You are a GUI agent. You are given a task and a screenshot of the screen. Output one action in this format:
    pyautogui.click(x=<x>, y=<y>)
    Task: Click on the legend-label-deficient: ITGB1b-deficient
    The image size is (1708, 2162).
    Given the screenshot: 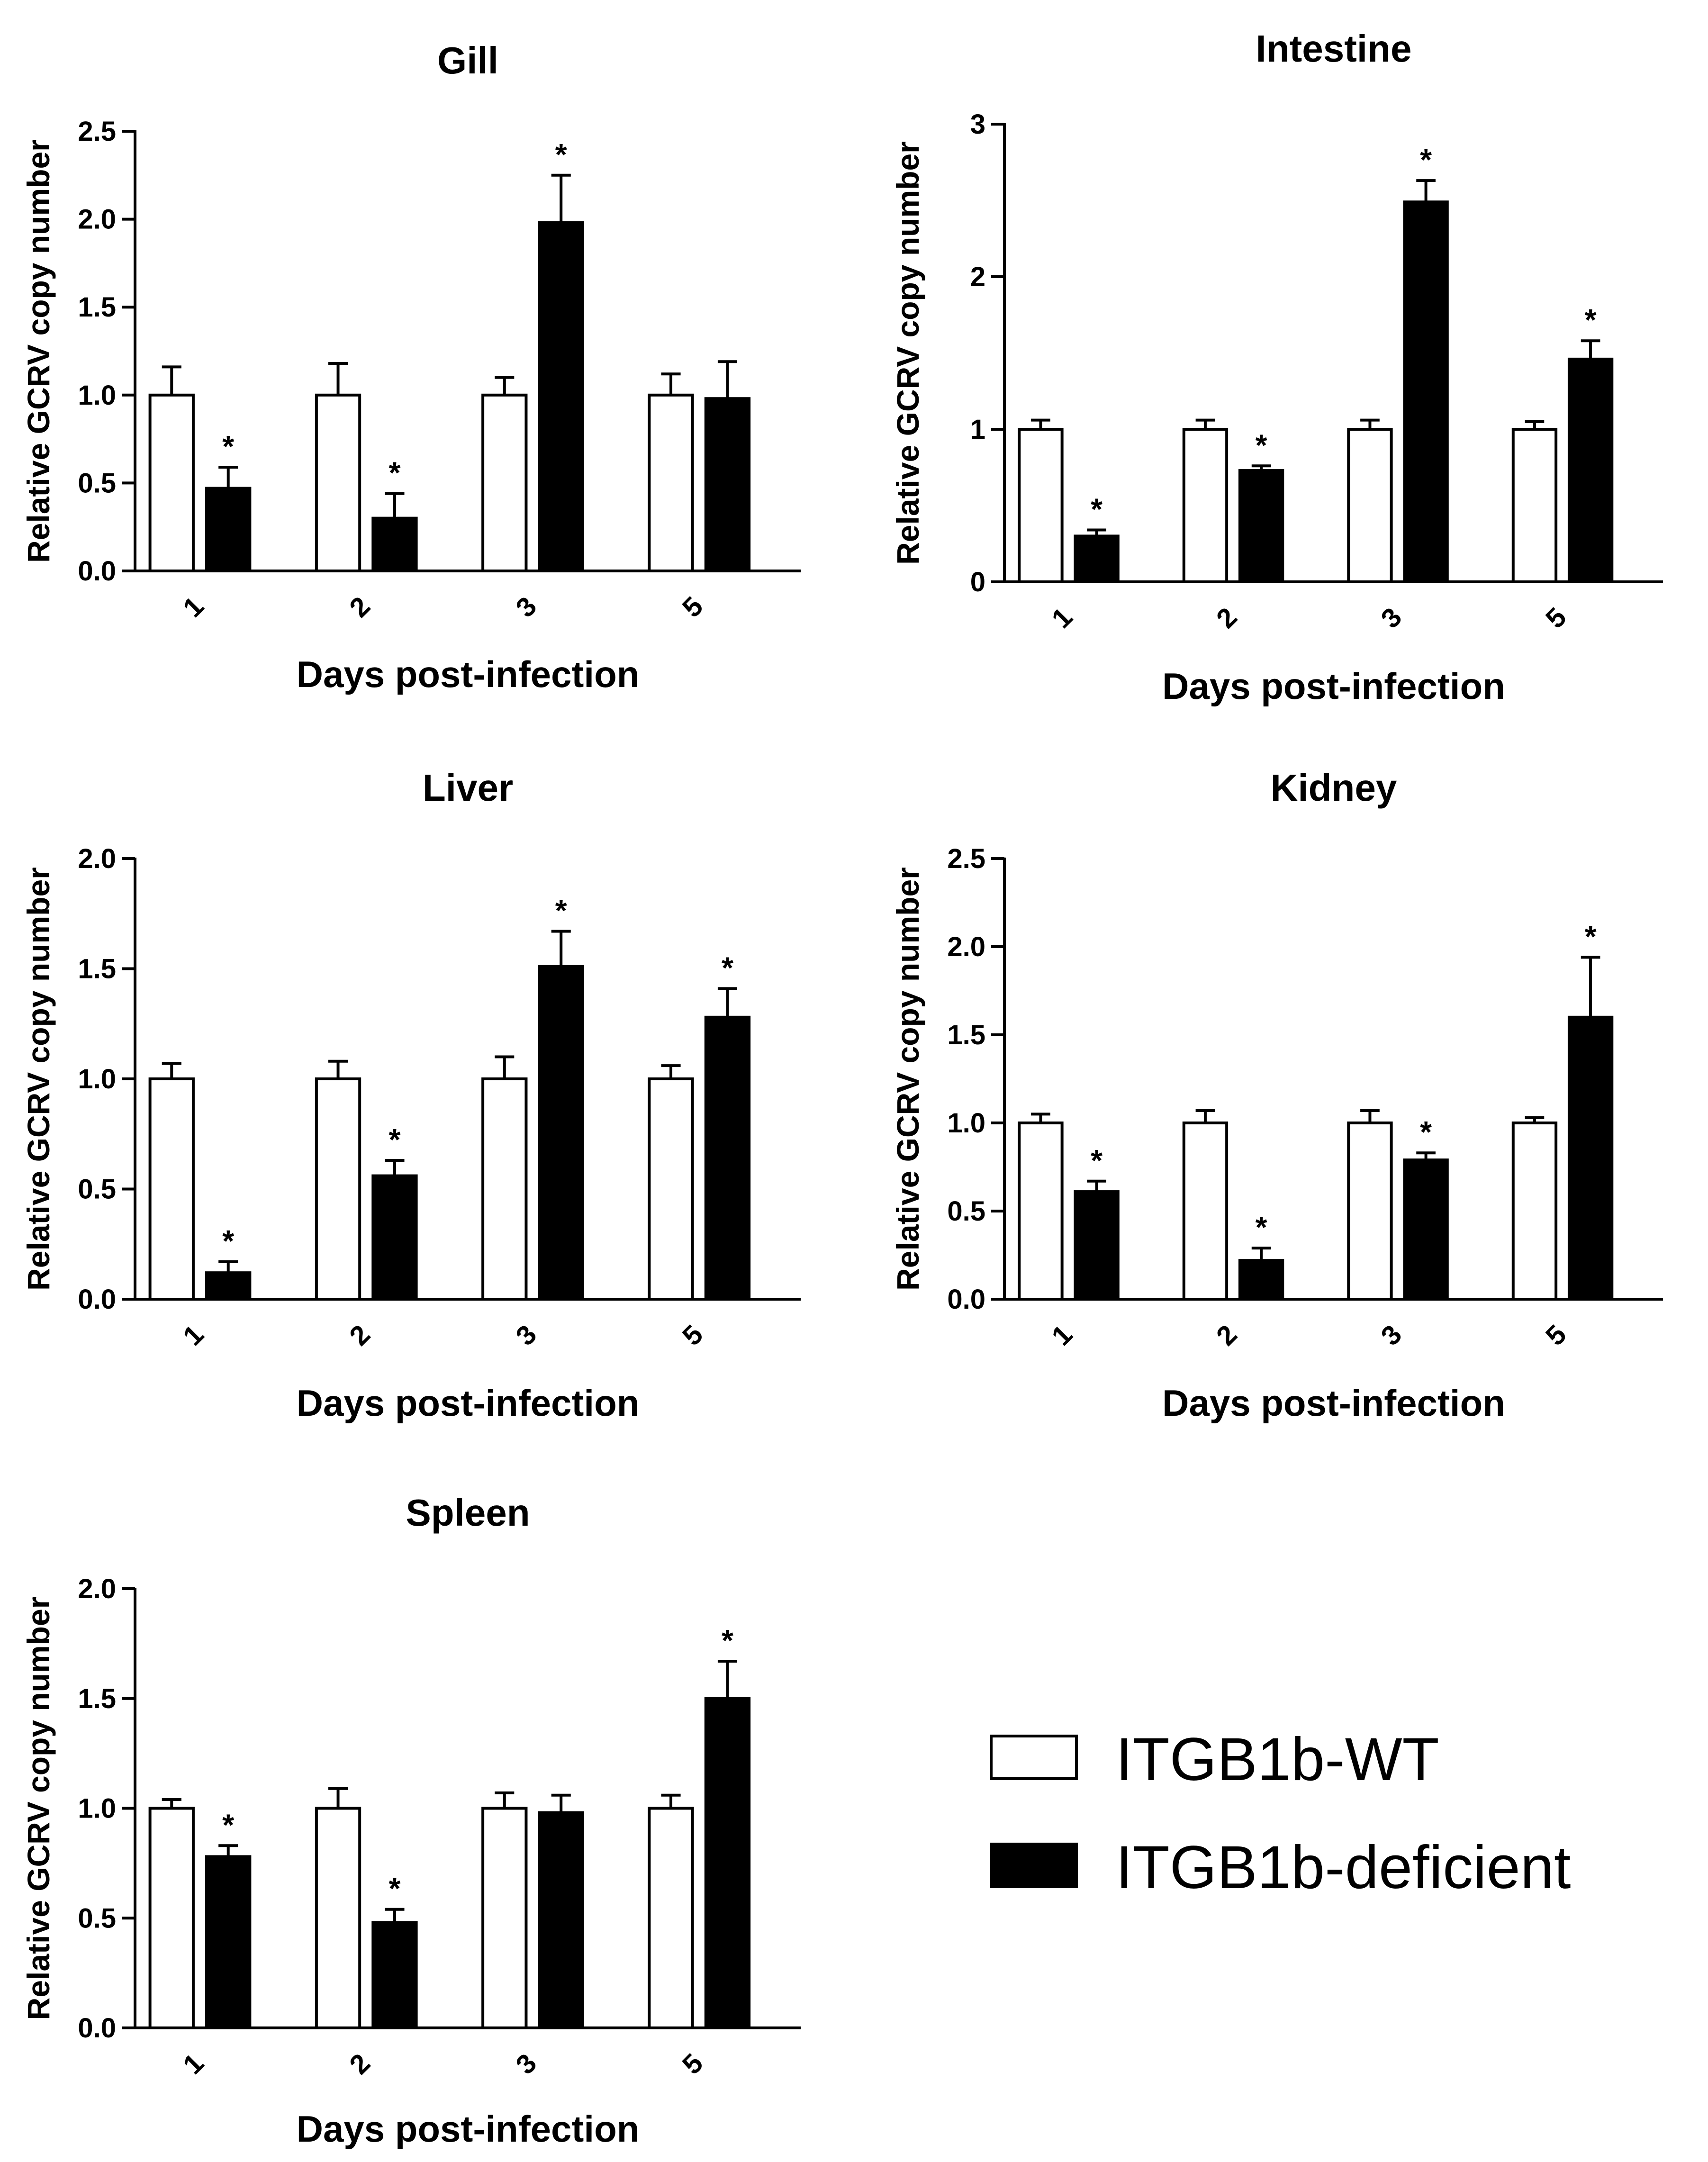 What is the action you would take?
    pyautogui.click(x=1343, y=1867)
    